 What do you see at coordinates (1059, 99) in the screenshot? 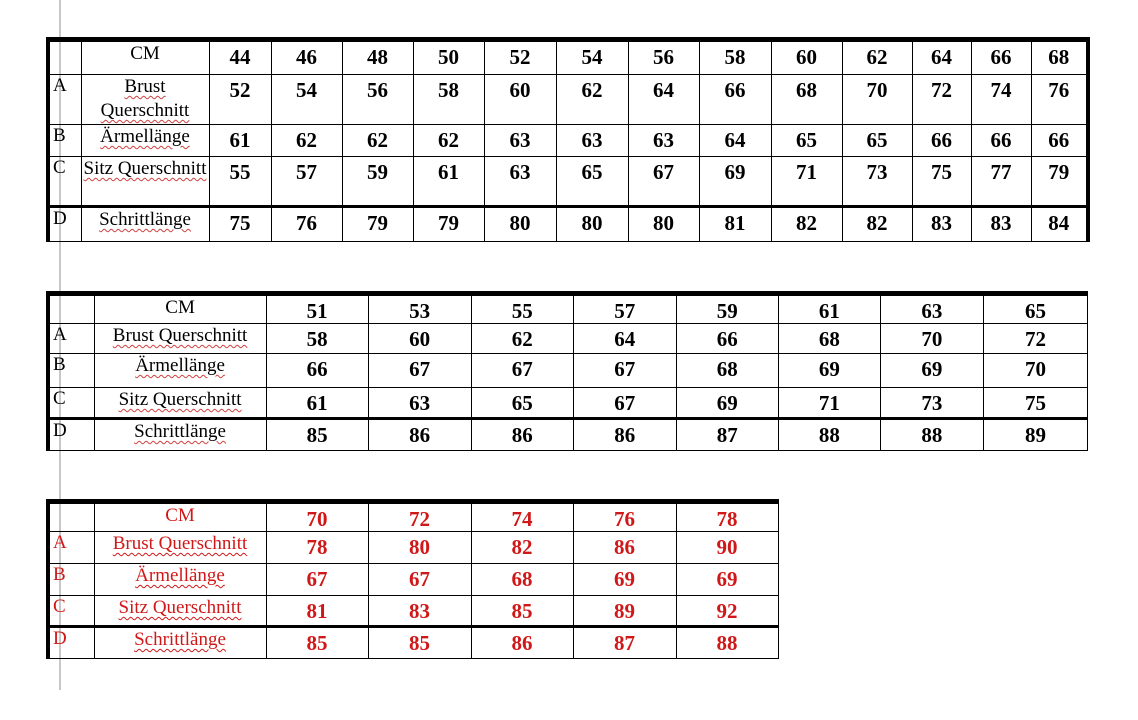
I see `value-cell: 76` at bounding box center [1059, 99].